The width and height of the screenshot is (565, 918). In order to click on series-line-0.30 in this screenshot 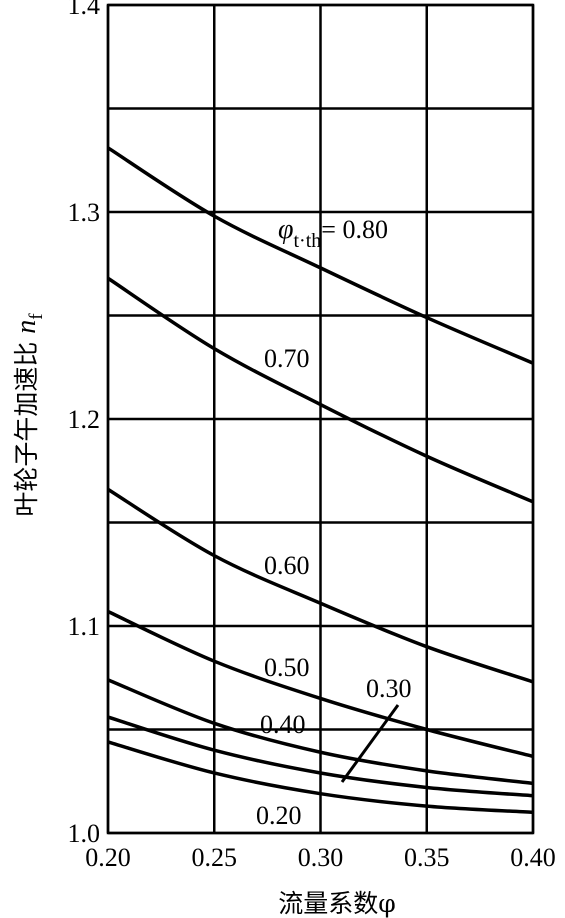, I will do `click(320, 756)`.